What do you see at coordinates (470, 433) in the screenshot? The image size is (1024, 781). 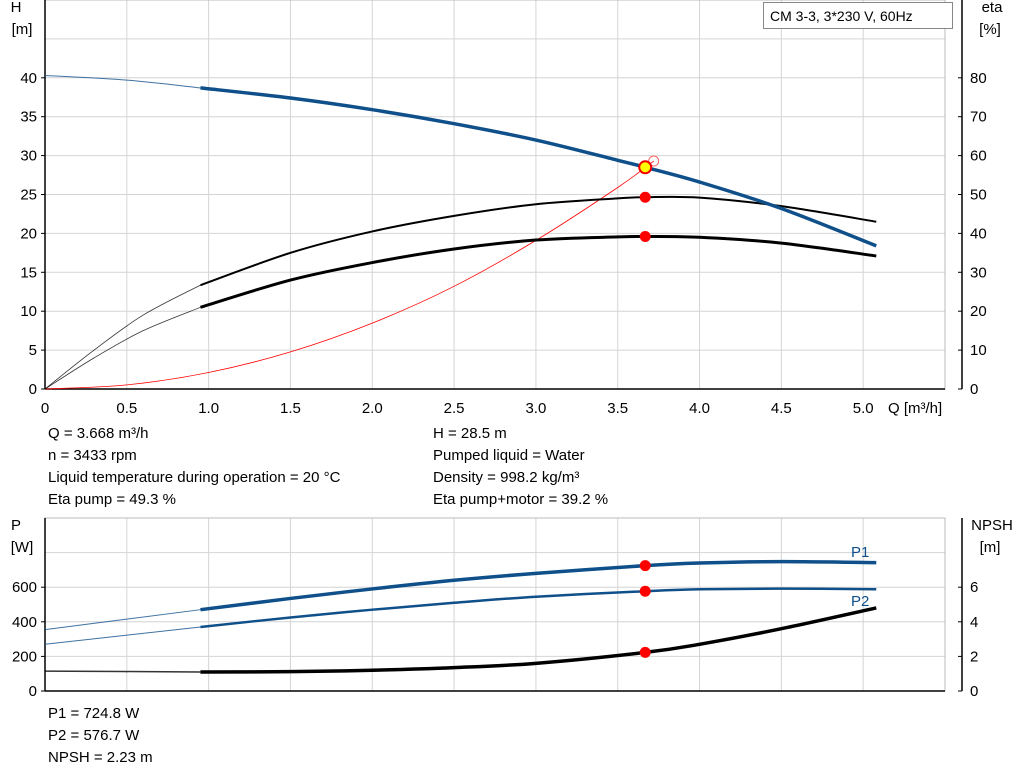 I see `info-h: H = 28.5 m` at bounding box center [470, 433].